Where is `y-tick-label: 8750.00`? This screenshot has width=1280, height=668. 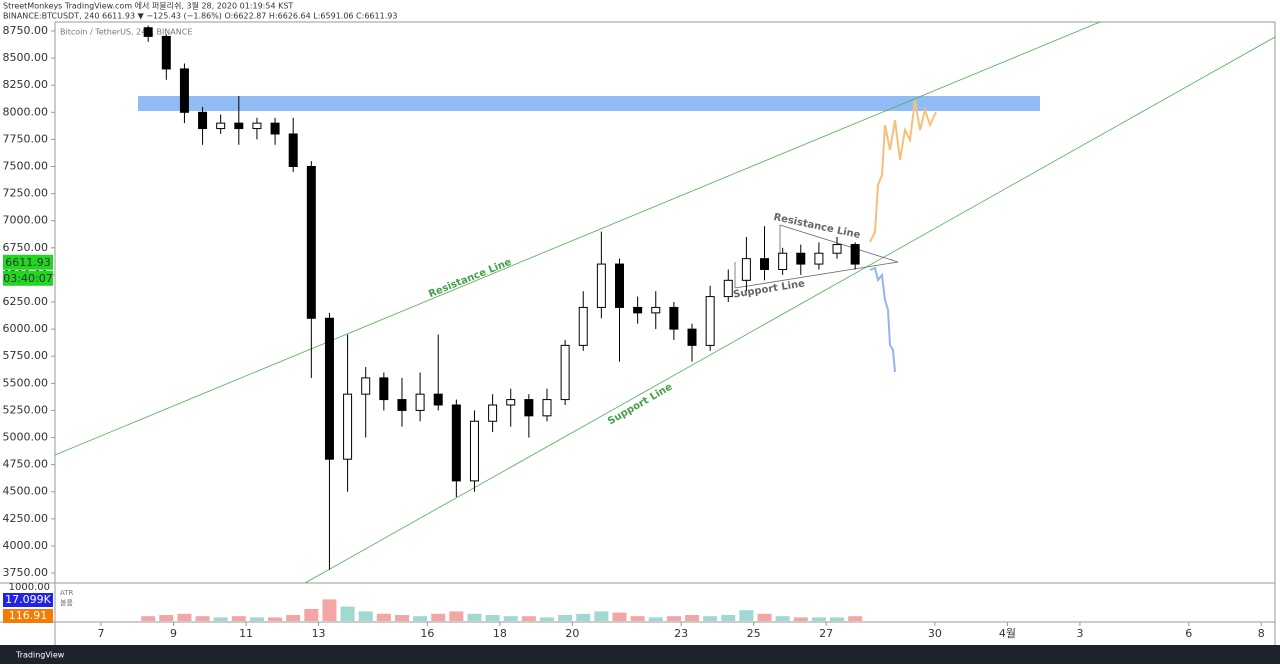
y-tick-label: 8750.00 is located at coordinates (26, 30).